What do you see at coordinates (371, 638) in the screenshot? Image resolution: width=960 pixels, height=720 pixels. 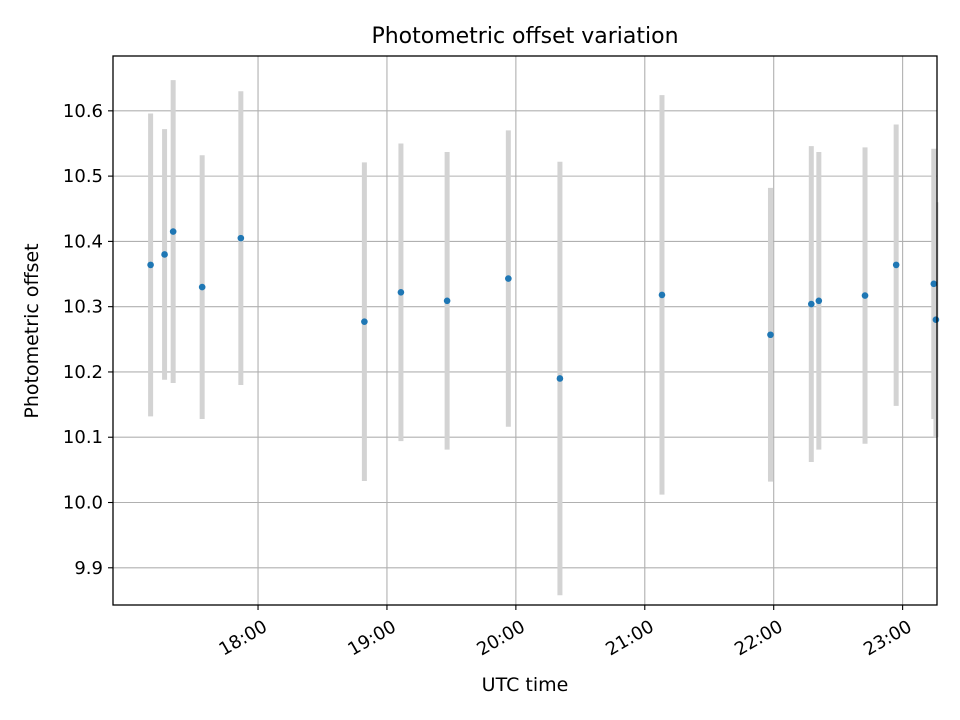 I see `x-tick-label: 19:00` at bounding box center [371, 638].